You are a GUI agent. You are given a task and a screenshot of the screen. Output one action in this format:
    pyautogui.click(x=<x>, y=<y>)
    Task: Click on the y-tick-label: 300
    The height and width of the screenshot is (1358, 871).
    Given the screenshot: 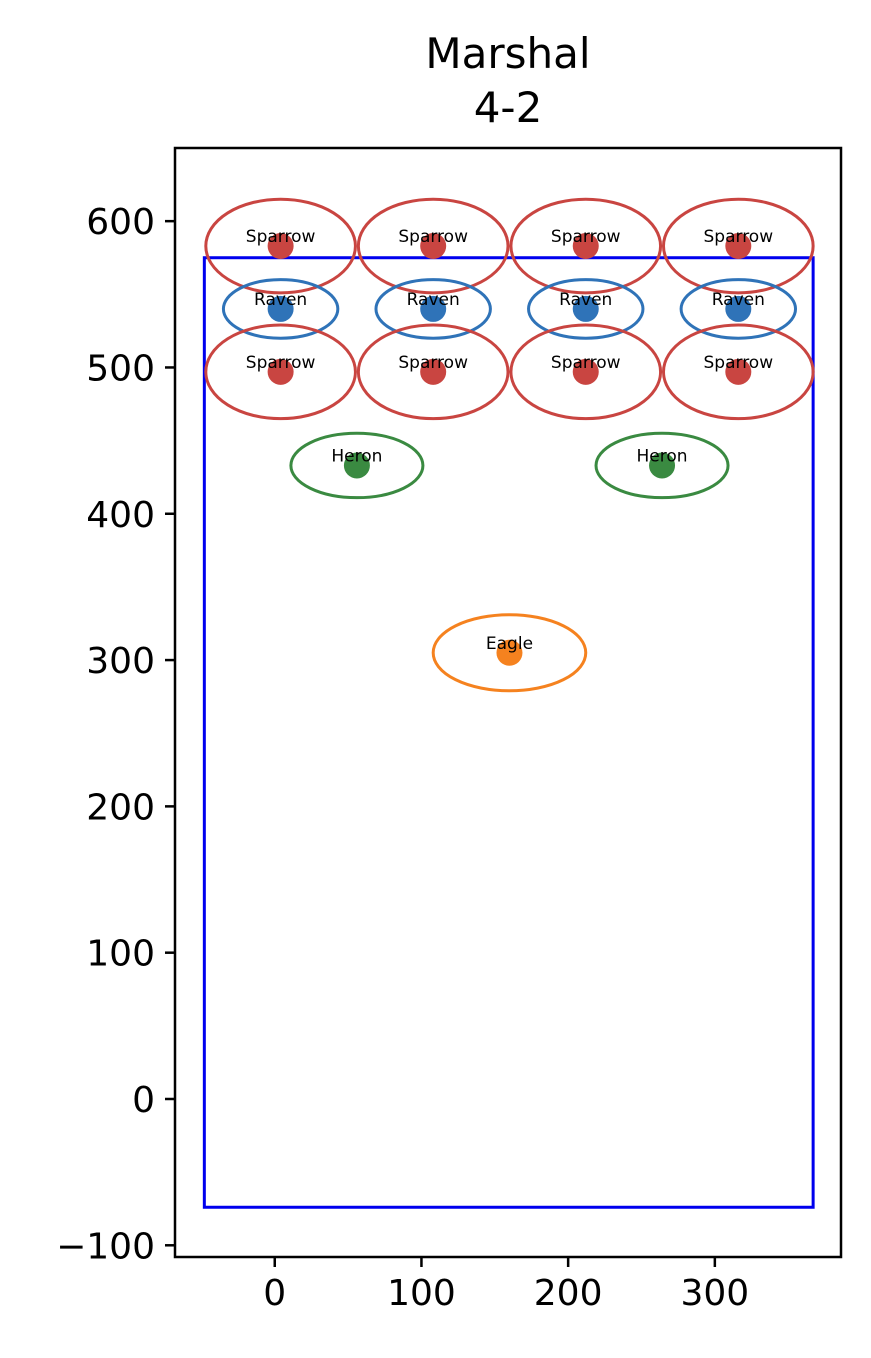 What is the action you would take?
    pyautogui.click(x=120, y=661)
    